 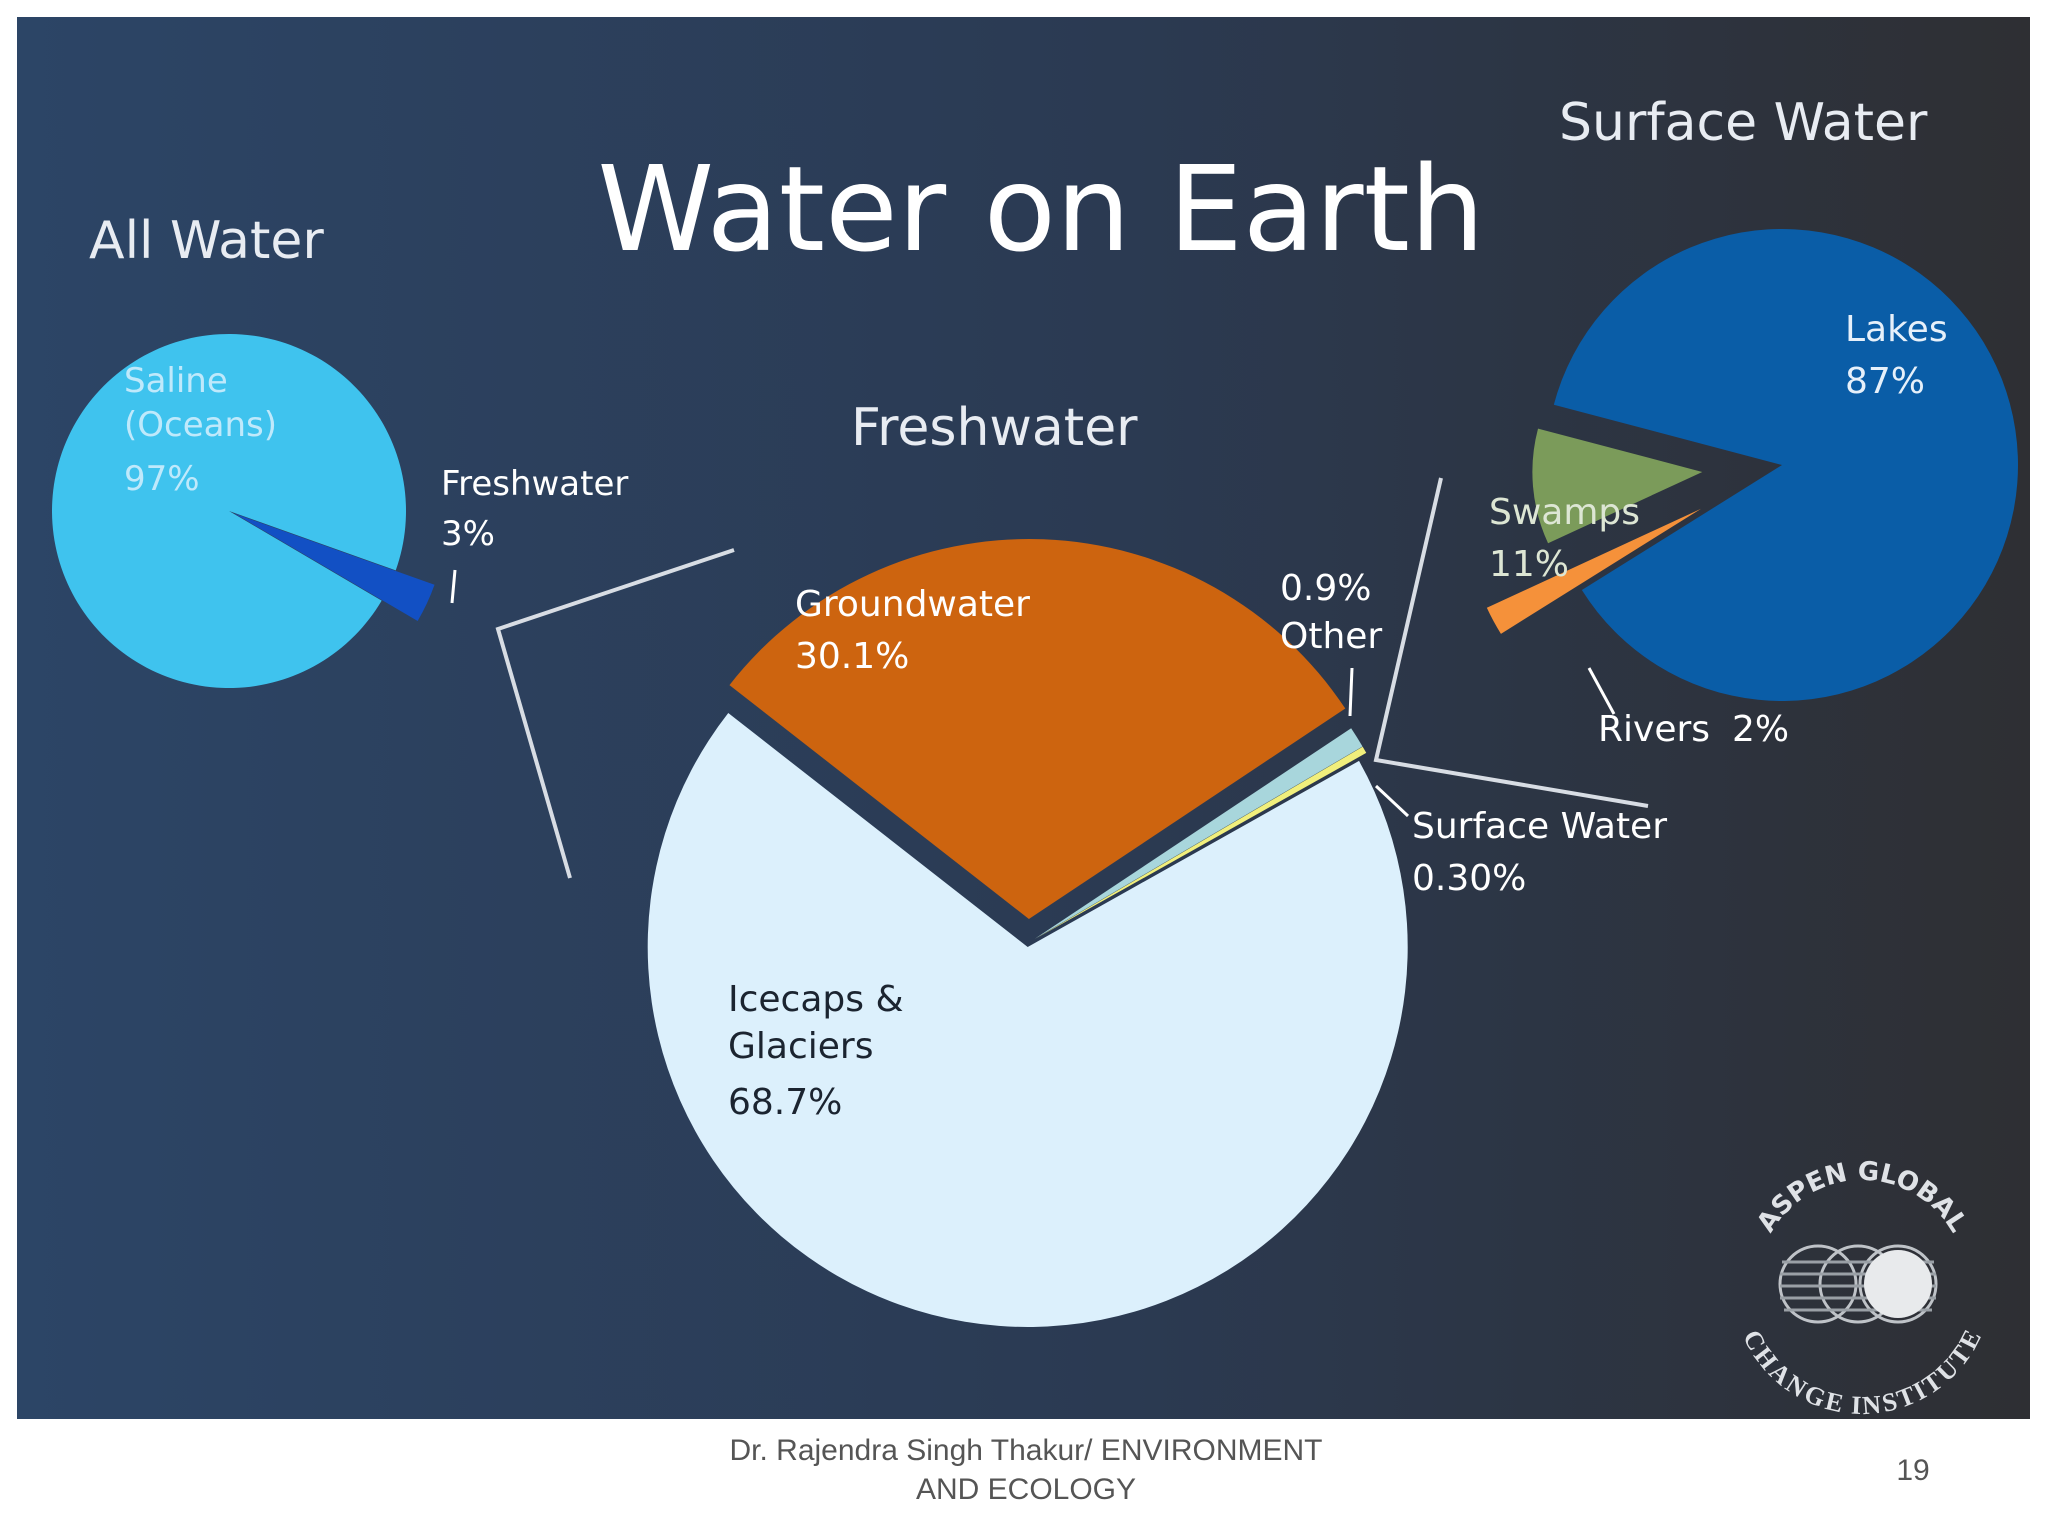 What do you see at coordinates (200, 425) in the screenshot?
I see `text-line: (Oceans)` at bounding box center [200, 425].